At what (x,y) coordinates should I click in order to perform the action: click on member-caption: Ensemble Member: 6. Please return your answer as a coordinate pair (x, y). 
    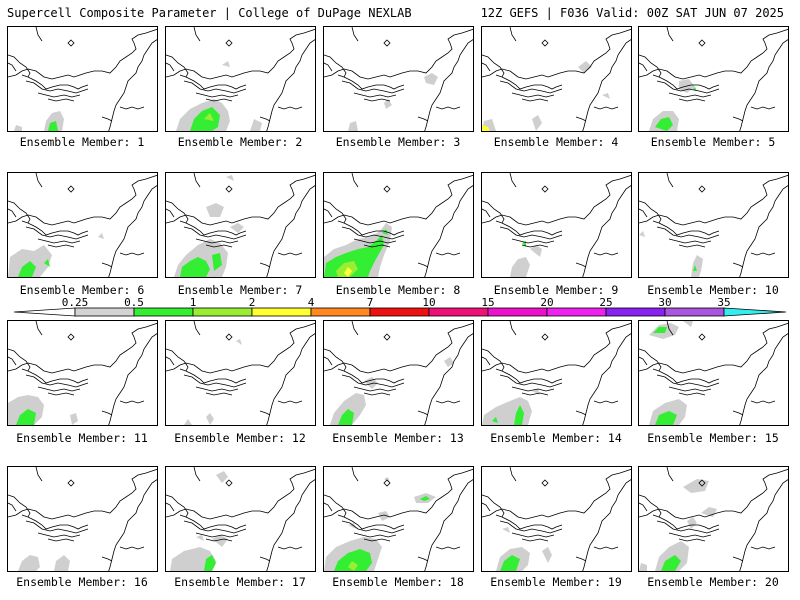
    Looking at the image, I should click on (82, 290).